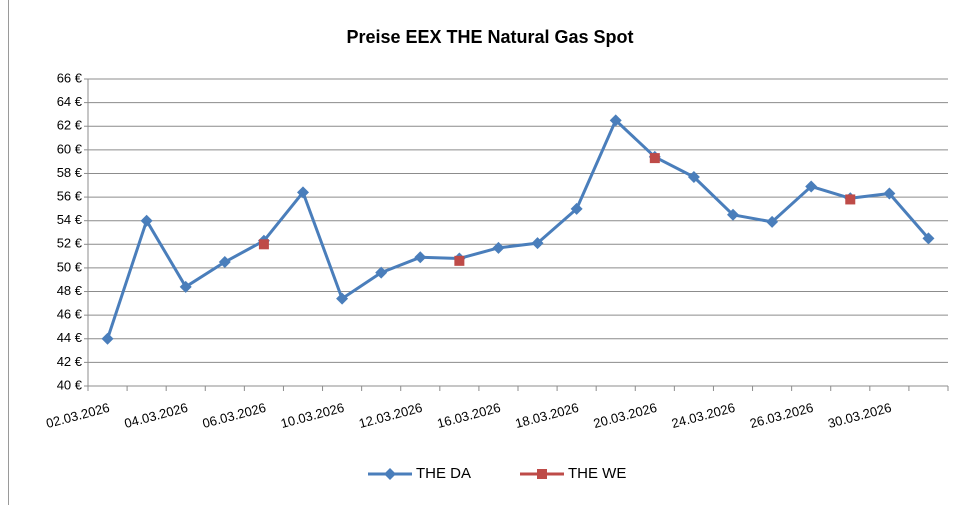 This screenshot has width=967, height=505. I want to click on y-tick-label: 44 €, so click(70, 337).